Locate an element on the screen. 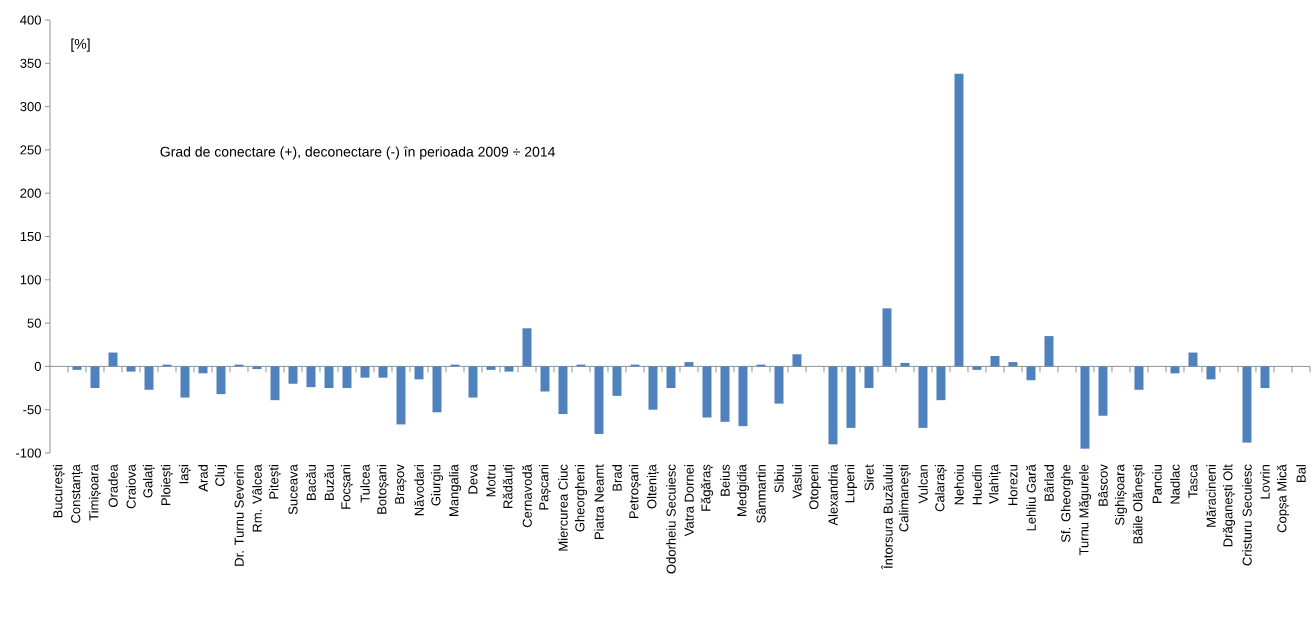 Image resolution: width=1314 pixels, height=624 pixels. x-tick-label: Gheorgheni is located at coordinates (581, 498).